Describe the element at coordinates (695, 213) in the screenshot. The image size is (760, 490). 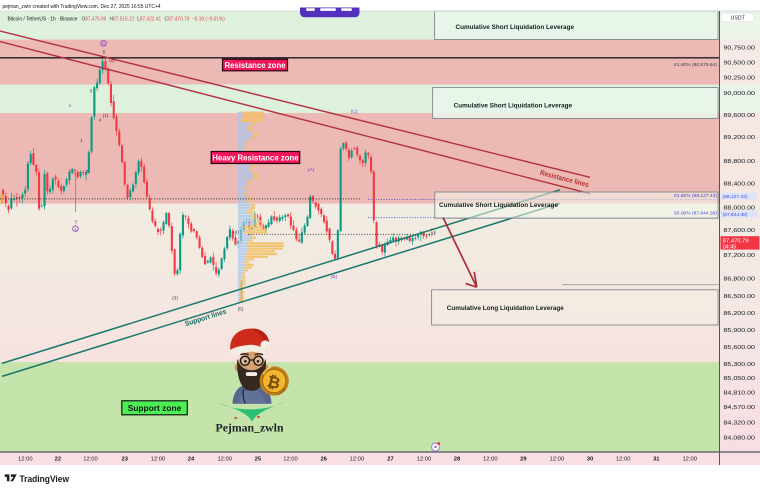
I see `svg-text: 50.00% (87,844.38)` at that location.